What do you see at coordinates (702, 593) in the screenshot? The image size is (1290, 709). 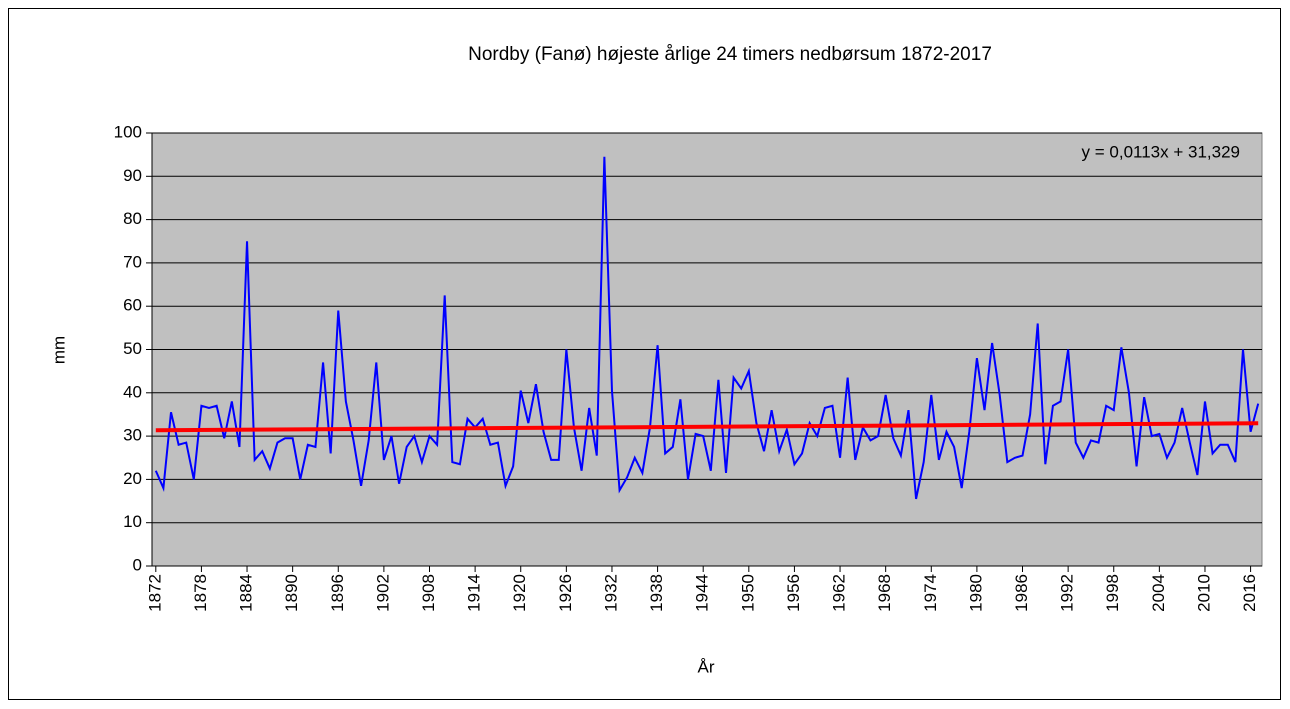 I see `x-tick-label: 1944` at bounding box center [702, 593].